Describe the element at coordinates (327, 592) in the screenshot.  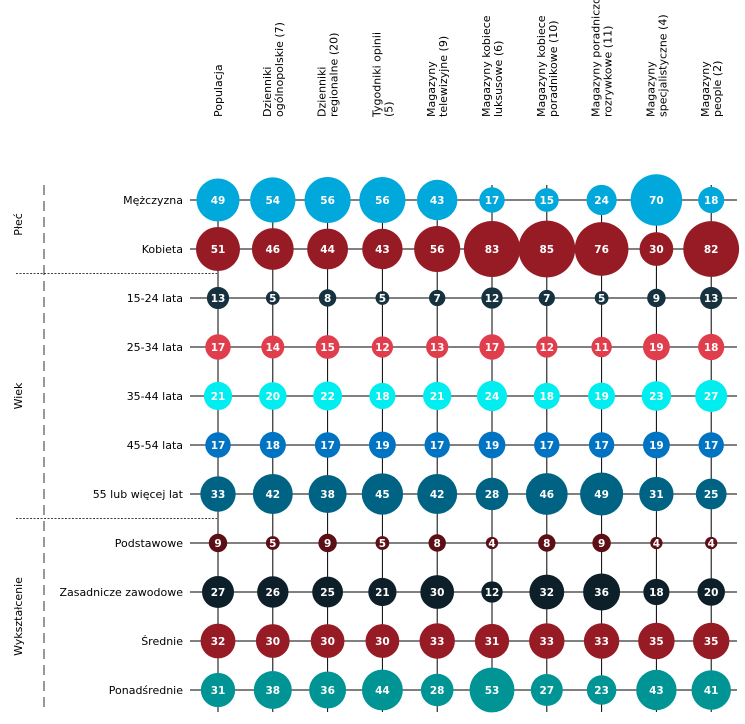
I see `bubble: 25` at that location.